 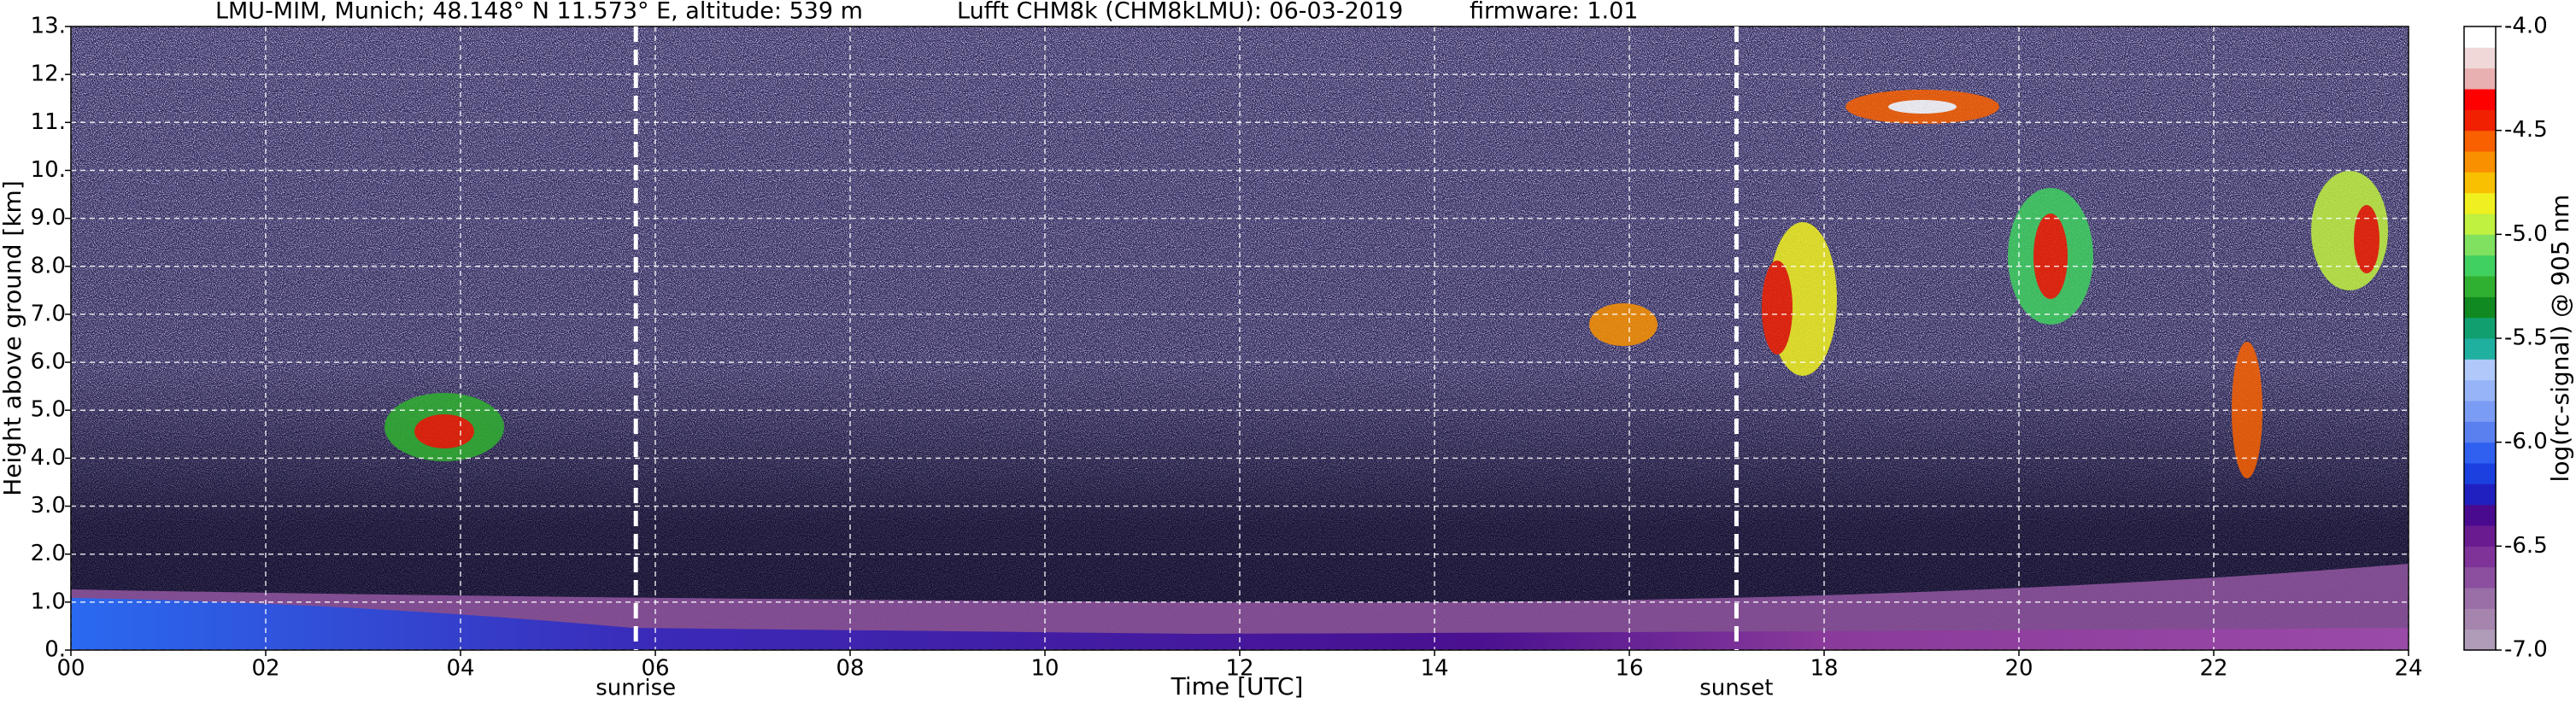 What do you see at coordinates (1824, 669) in the screenshot?
I see `x-tick-label: 18` at bounding box center [1824, 669].